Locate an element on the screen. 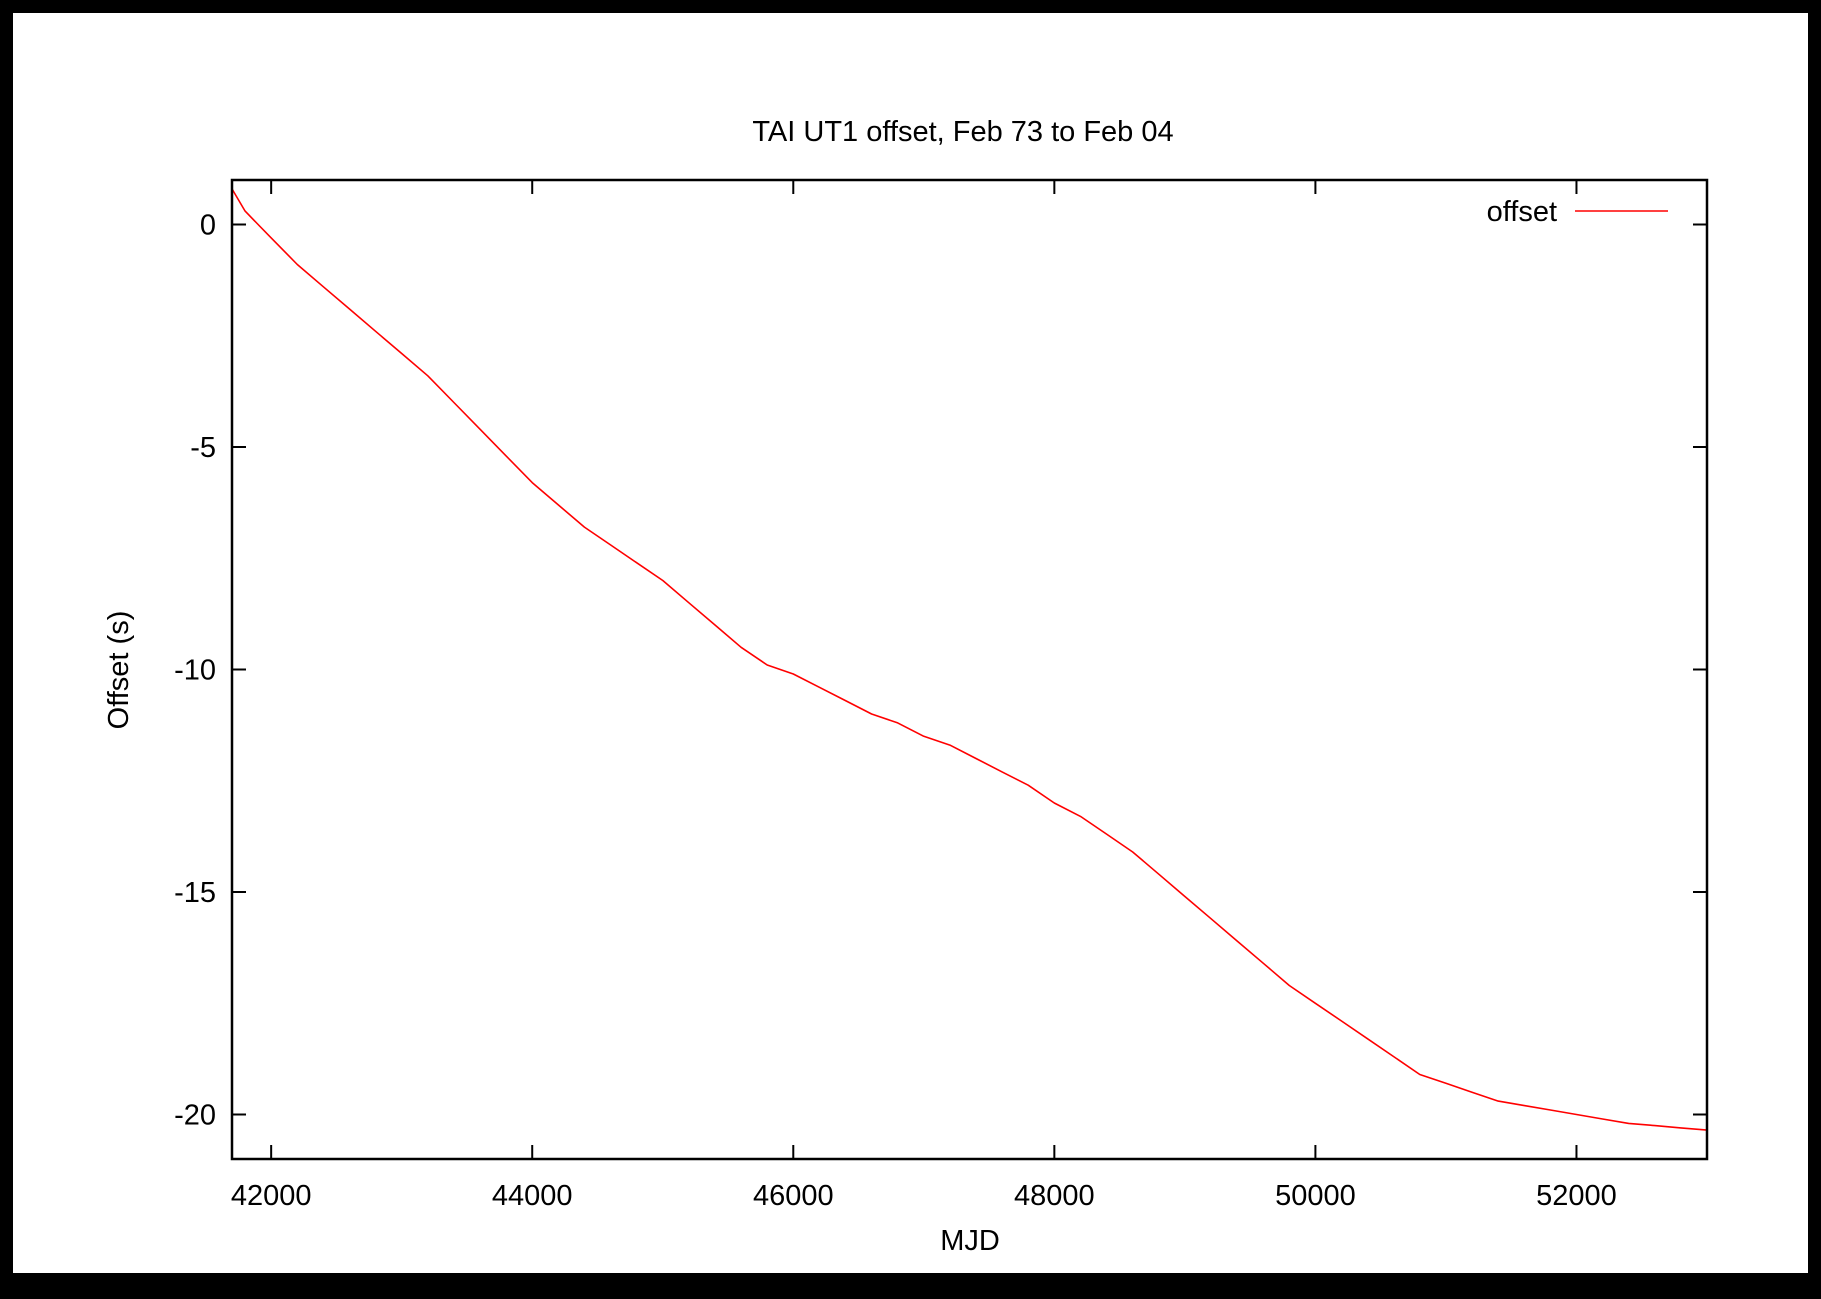 Image resolution: width=1821 pixels, height=1299 pixels. x-tick-label: 44000 is located at coordinates (532, 1196).